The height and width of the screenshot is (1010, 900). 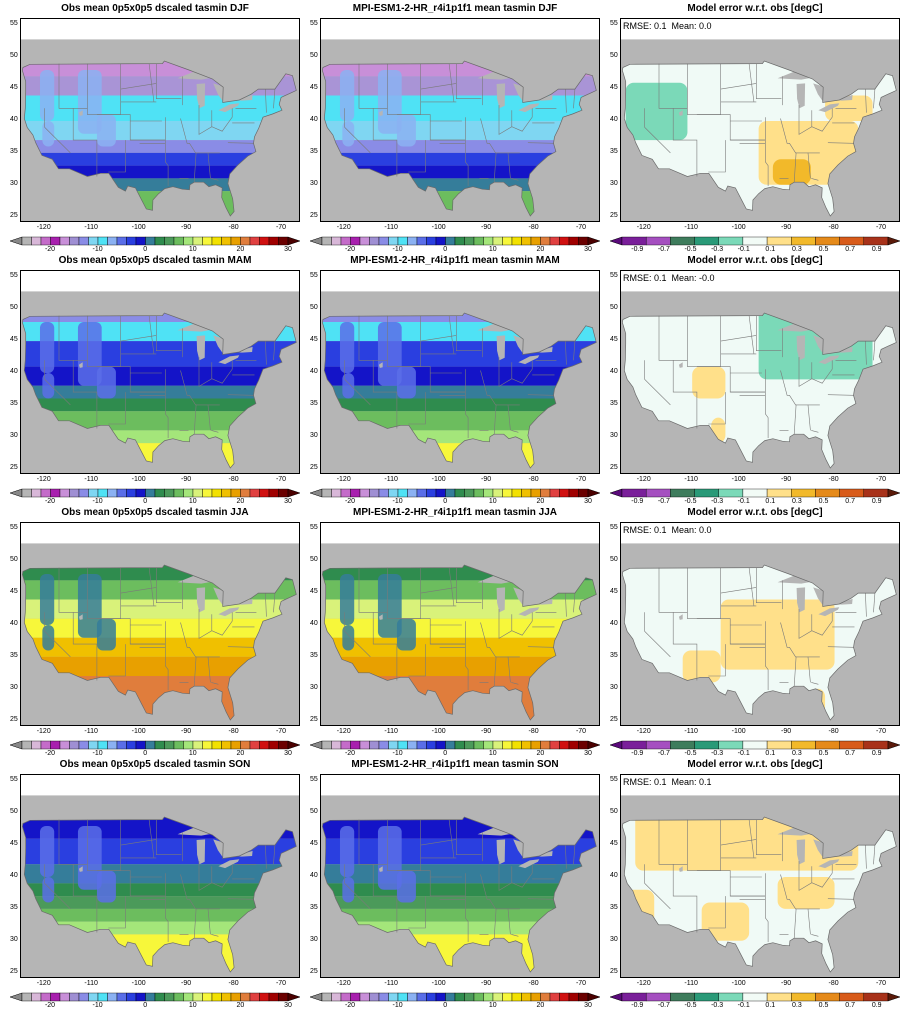 I want to click on temperature-colorbar, so click(x=455, y=241).